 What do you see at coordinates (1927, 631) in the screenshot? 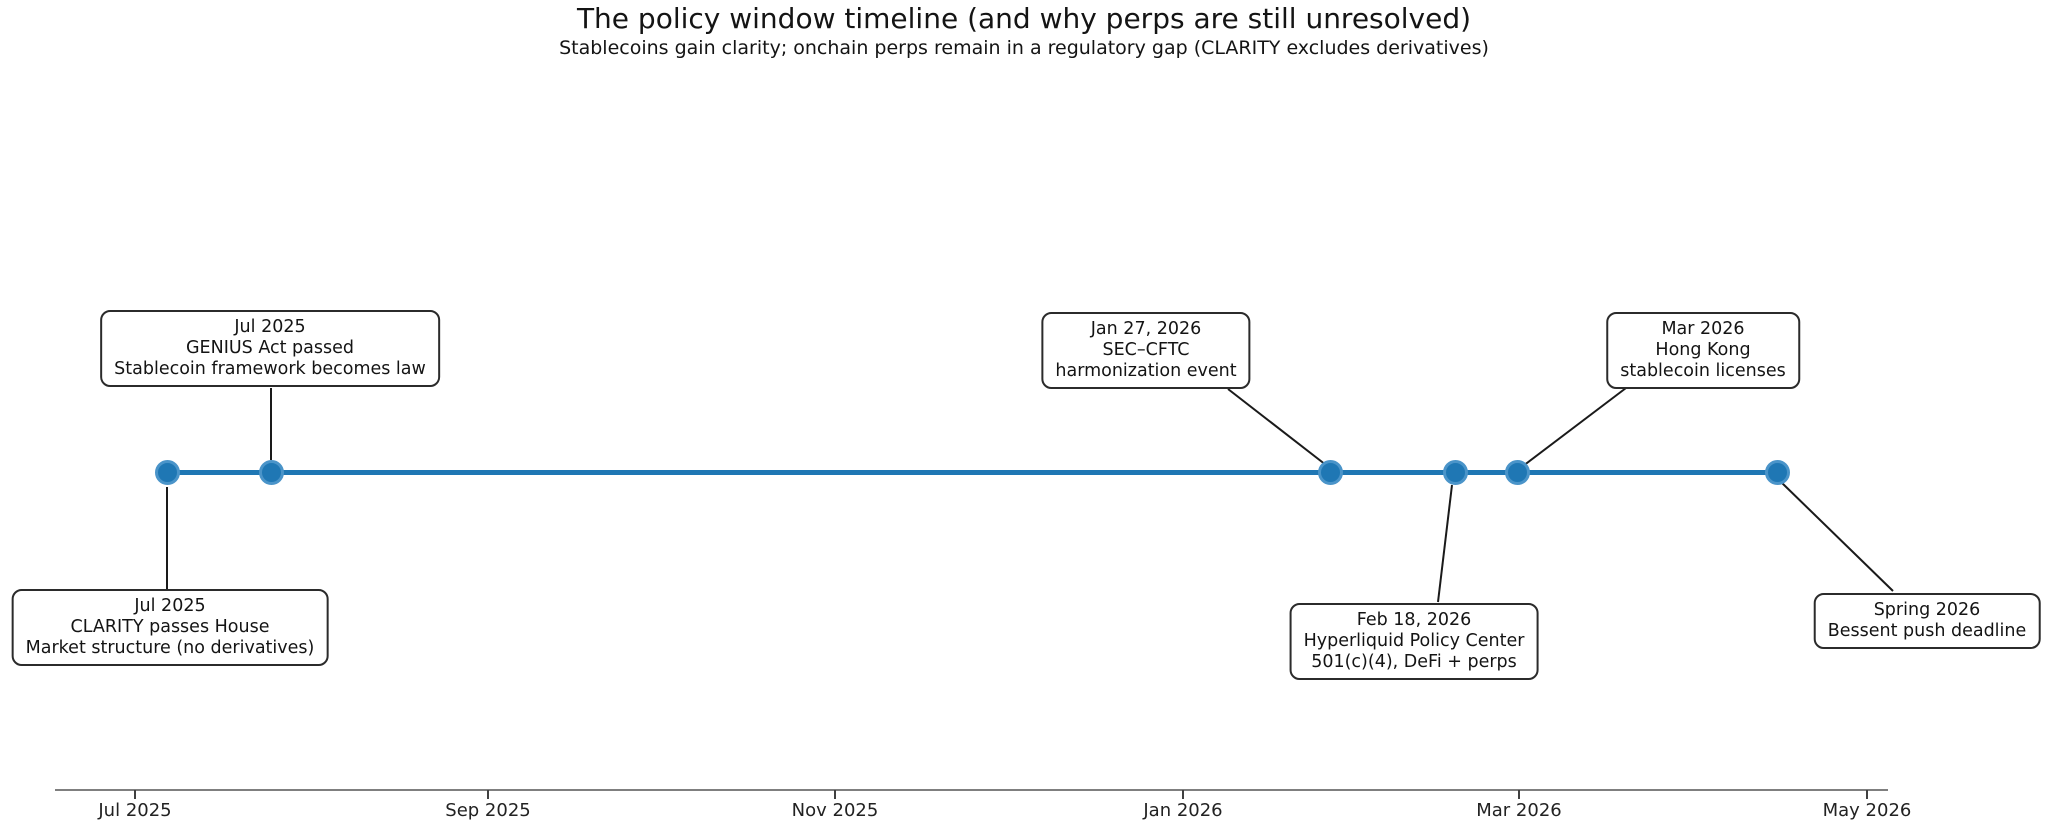
I see `event-label-line: Bessent push deadline` at bounding box center [1927, 631].